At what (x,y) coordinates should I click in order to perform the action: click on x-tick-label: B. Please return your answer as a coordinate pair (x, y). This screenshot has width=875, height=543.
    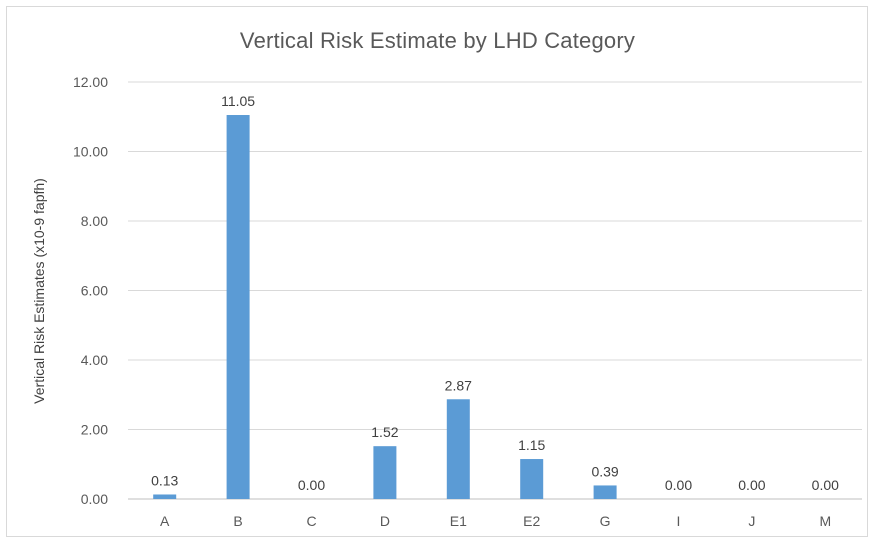
    Looking at the image, I should click on (237, 521).